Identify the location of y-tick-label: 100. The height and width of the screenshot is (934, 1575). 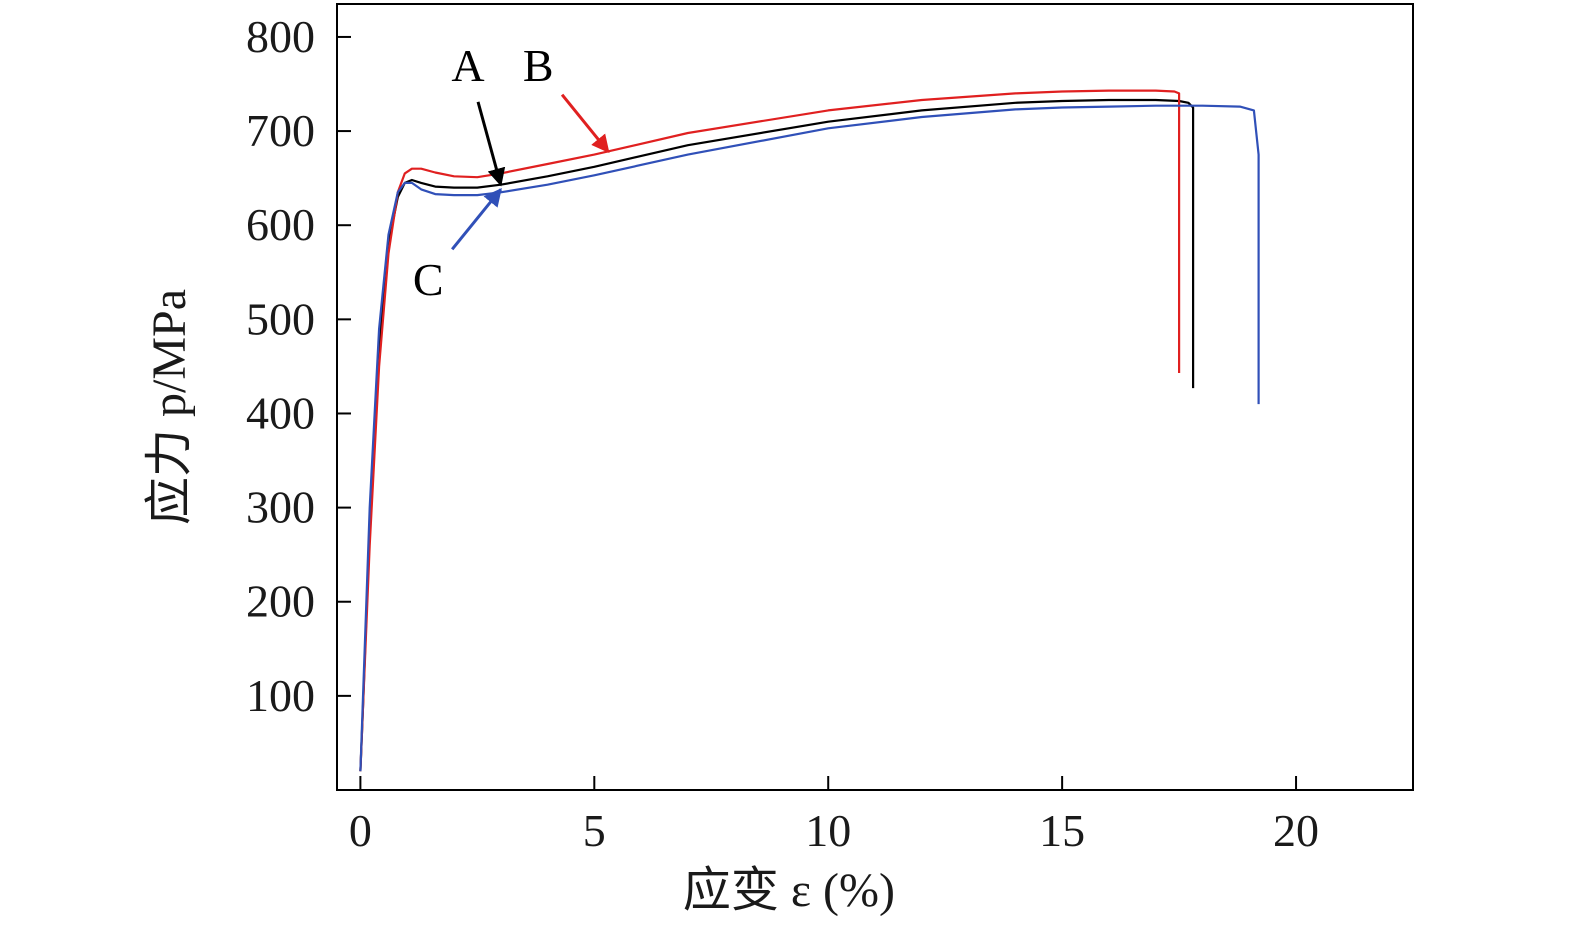
(280, 695).